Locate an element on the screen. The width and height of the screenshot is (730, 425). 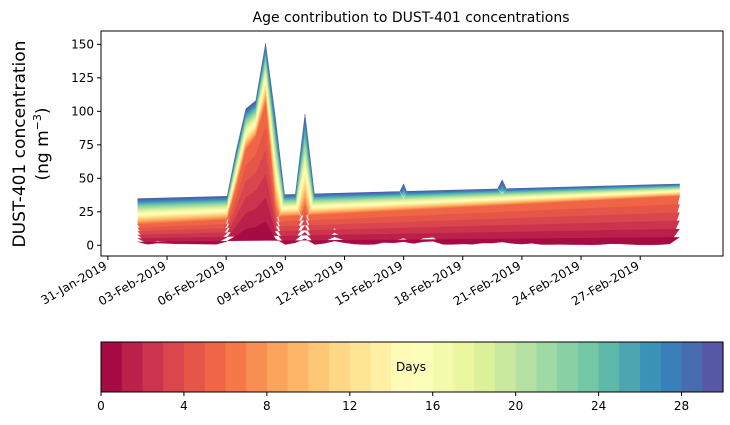
colorbar-tick-label: 28 is located at coordinates (681, 406).